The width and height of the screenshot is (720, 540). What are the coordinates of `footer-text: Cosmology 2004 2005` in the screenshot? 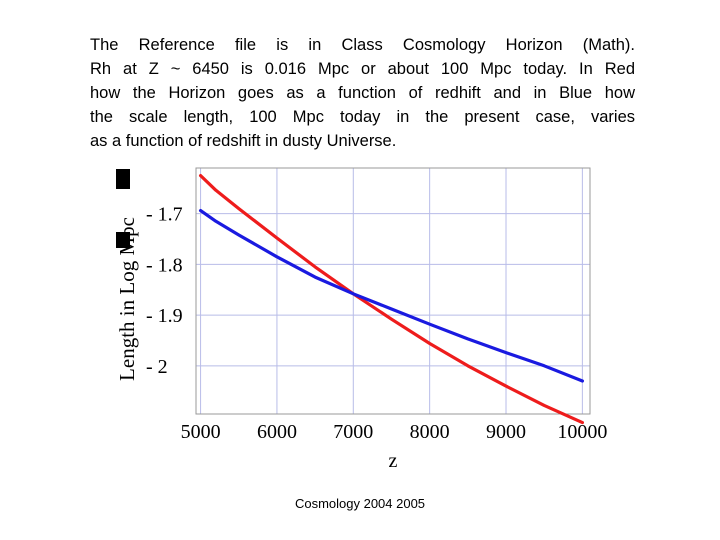 It's located at (360, 503).